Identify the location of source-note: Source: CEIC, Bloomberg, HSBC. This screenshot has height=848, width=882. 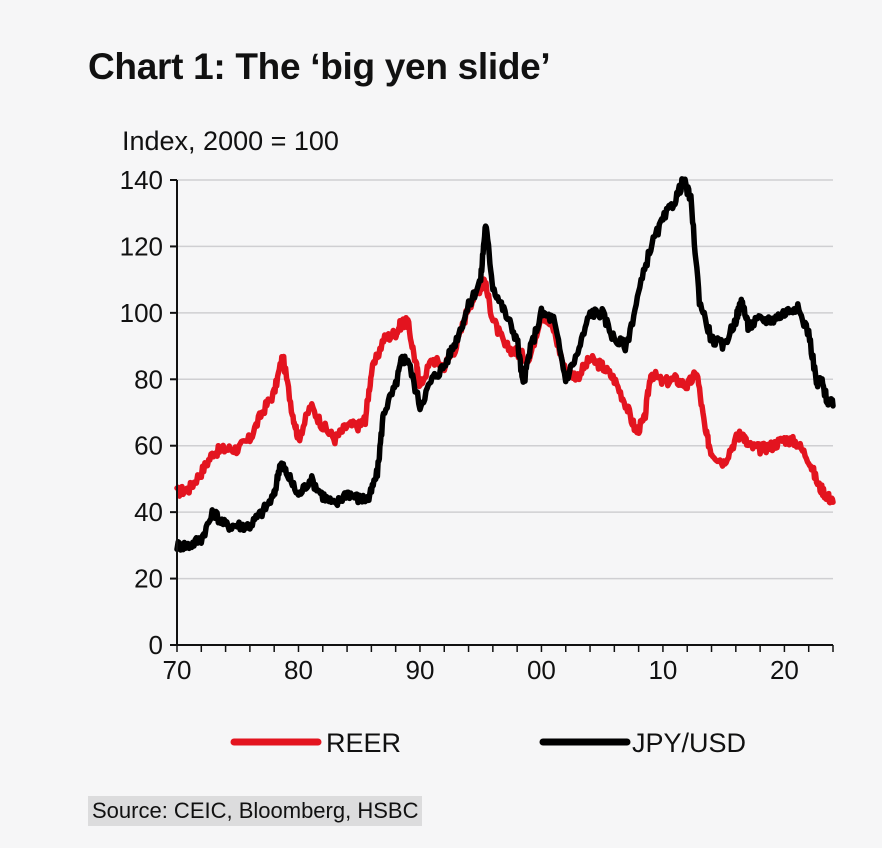
(255, 811).